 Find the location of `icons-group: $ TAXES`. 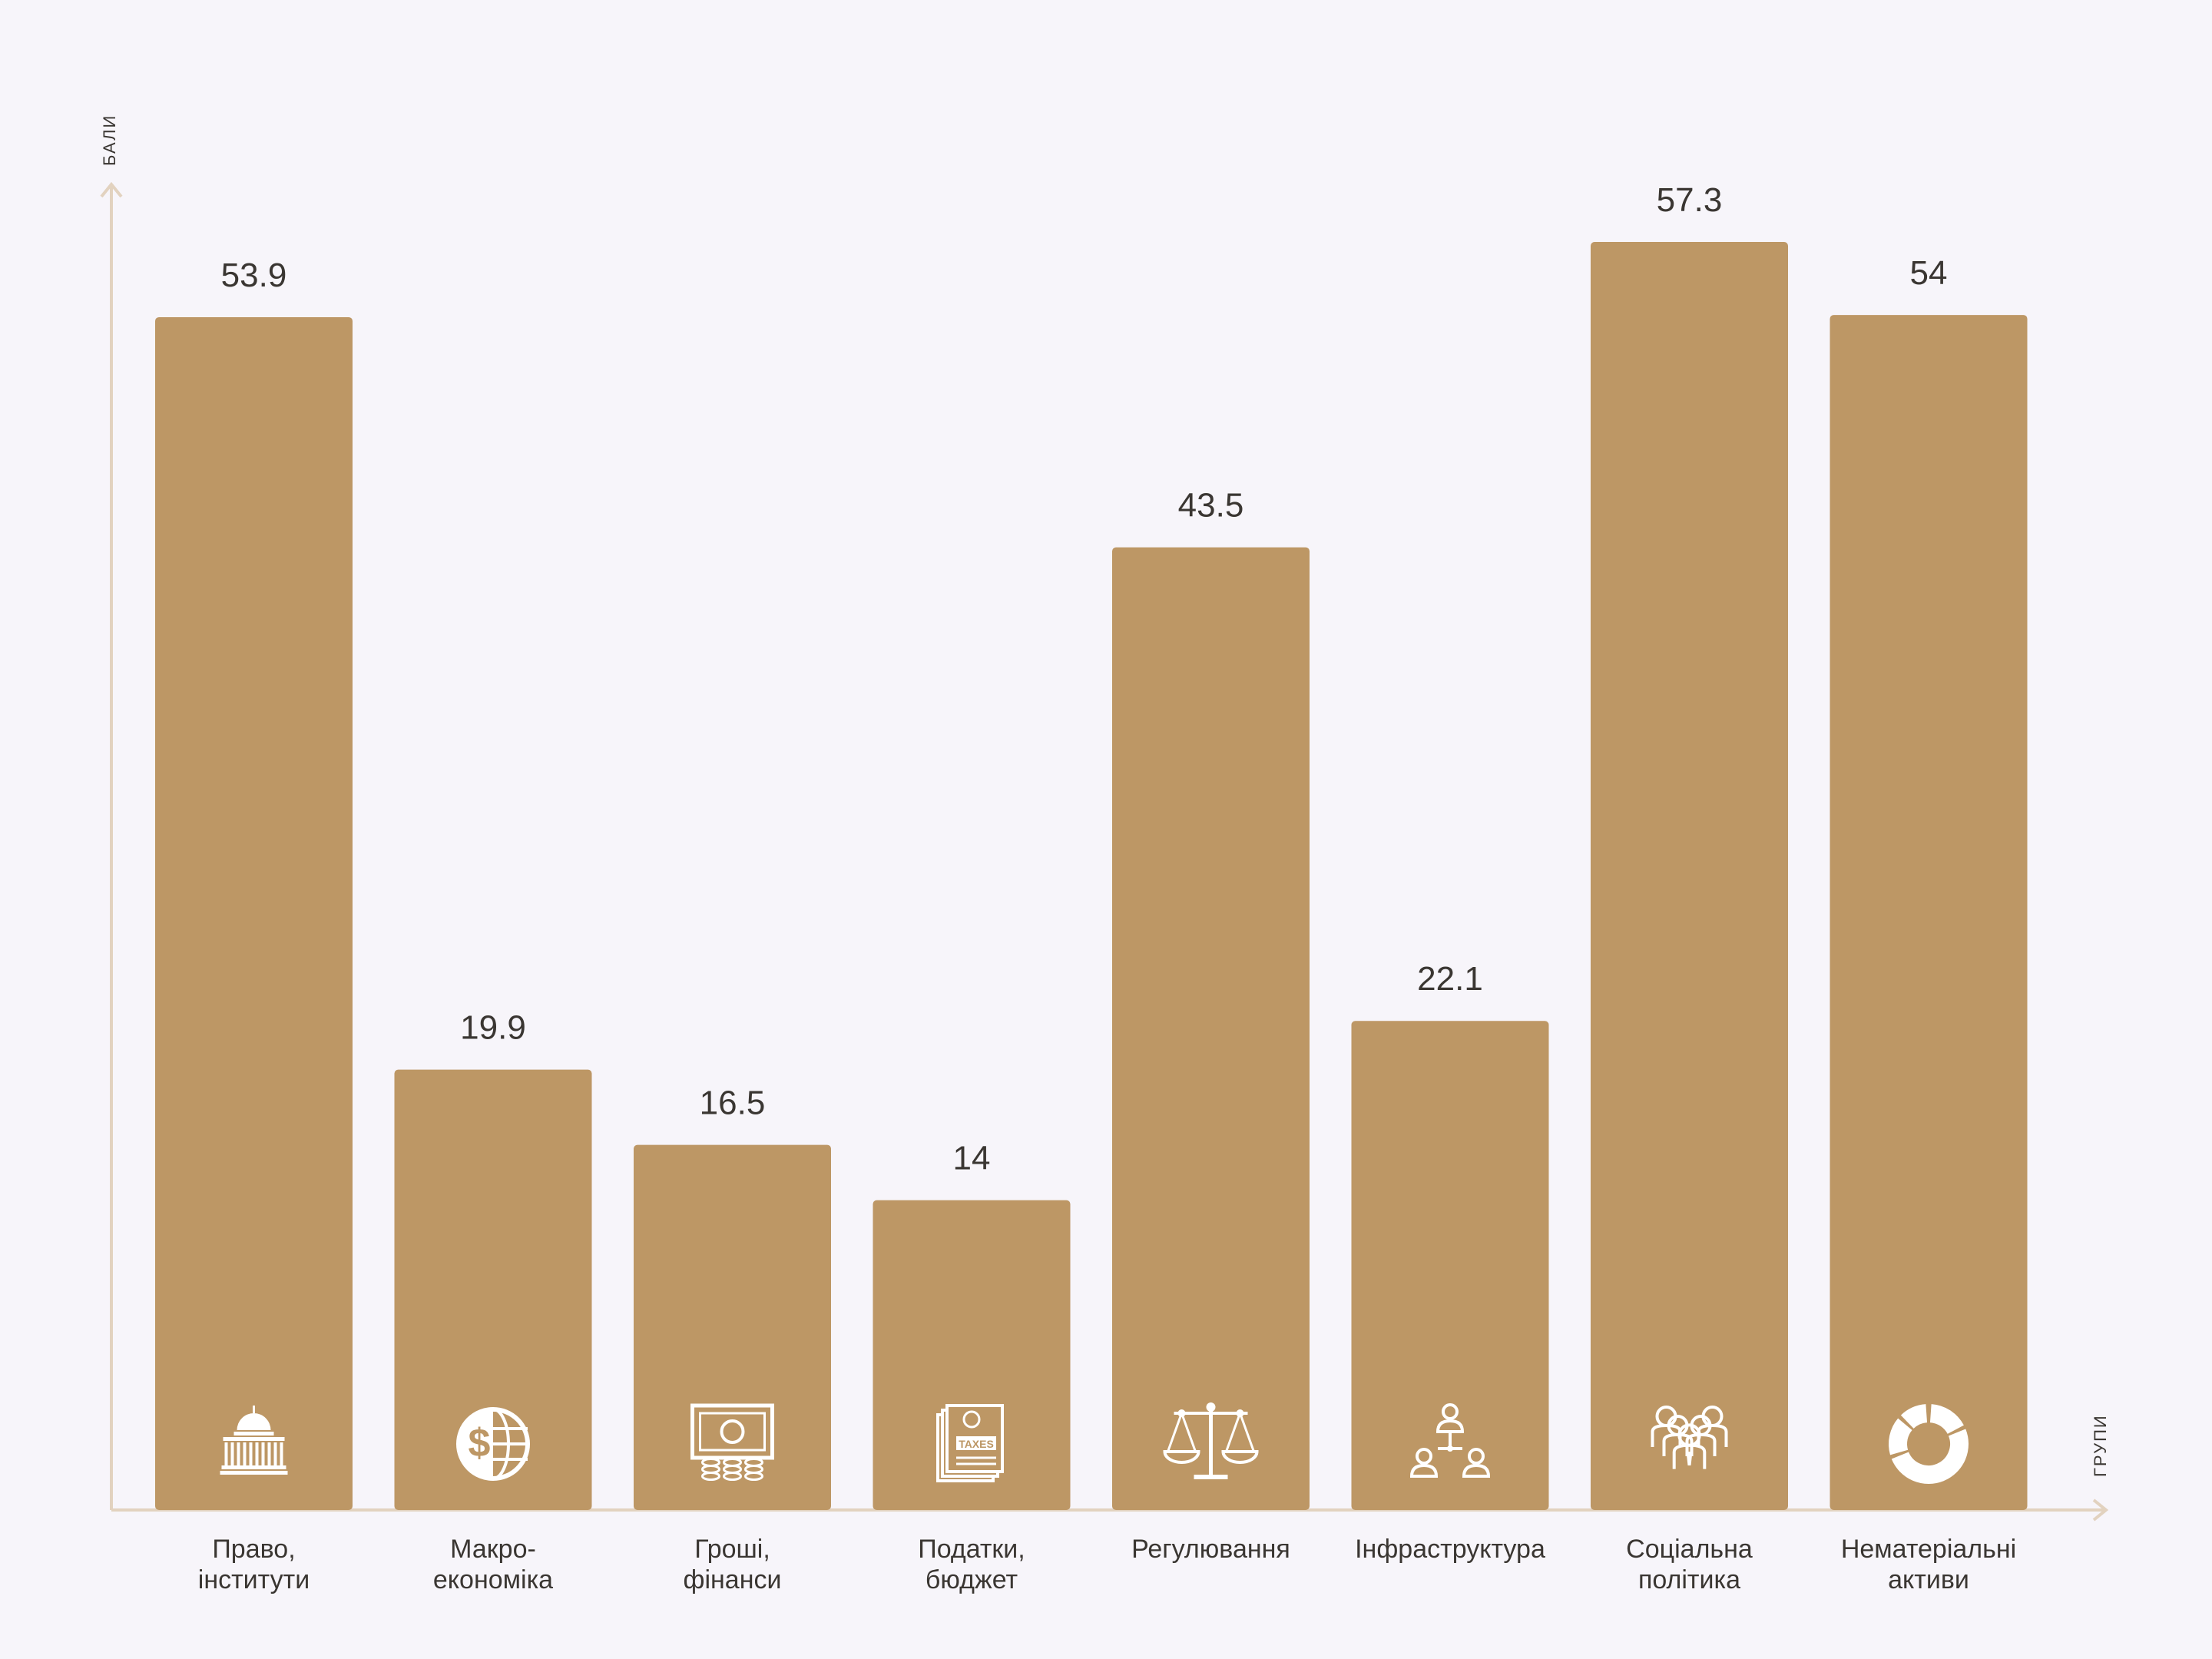

icons-group: $ TAXES is located at coordinates (1094, 1443).